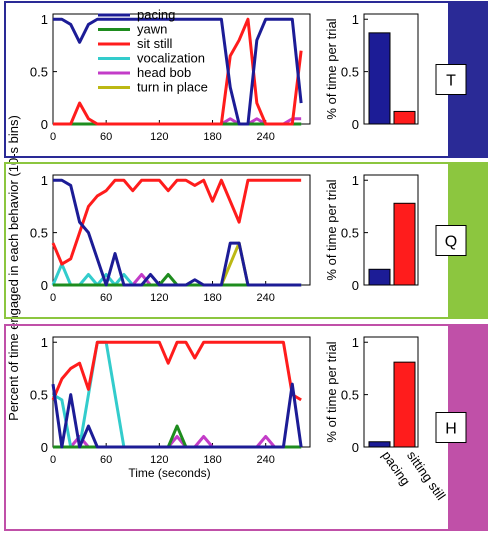  I want to click on x-axis-label: Time (seconds), so click(169, 473).